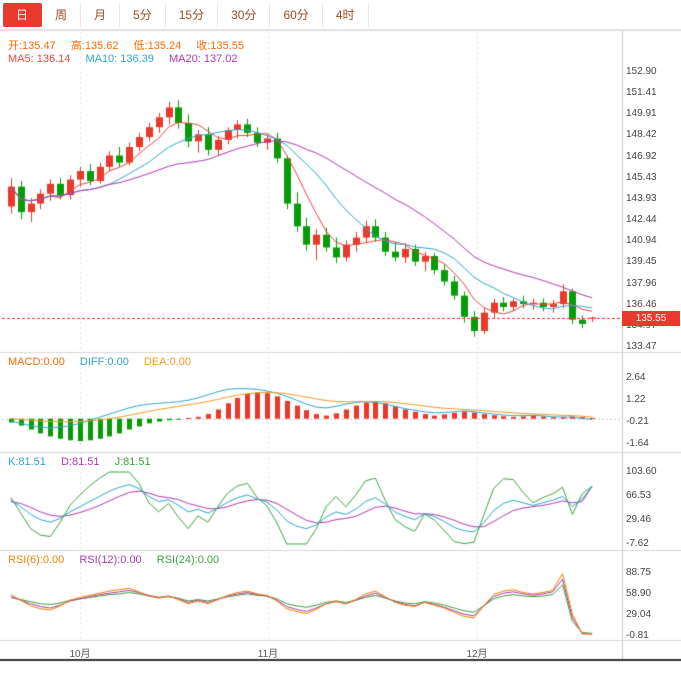 Image resolution: width=681 pixels, height=676 pixels. Describe the element at coordinates (80, 462) in the screenshot. I see `d-value-label: D:81.51` at that location.